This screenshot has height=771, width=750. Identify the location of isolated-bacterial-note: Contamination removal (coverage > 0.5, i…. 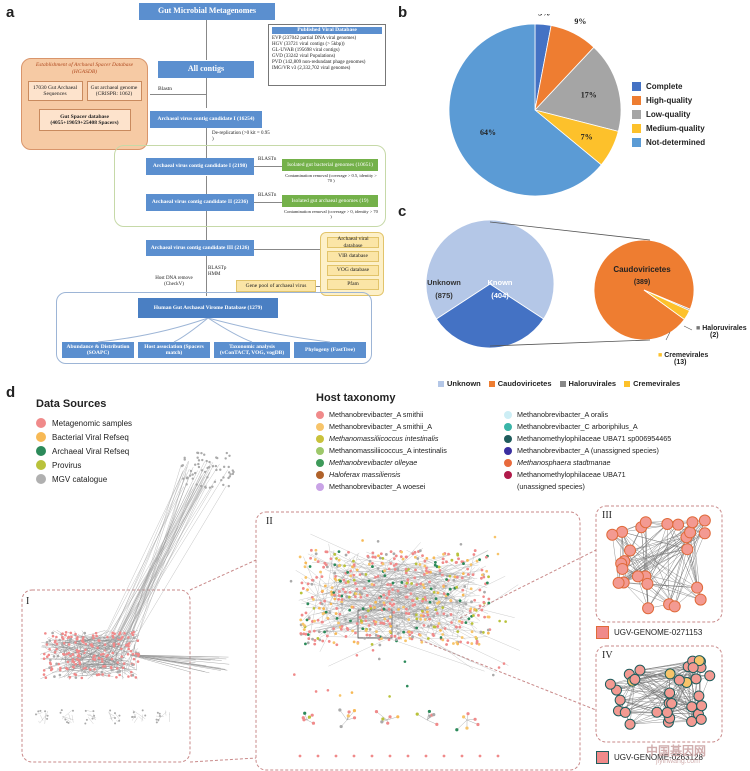
(331, 178).